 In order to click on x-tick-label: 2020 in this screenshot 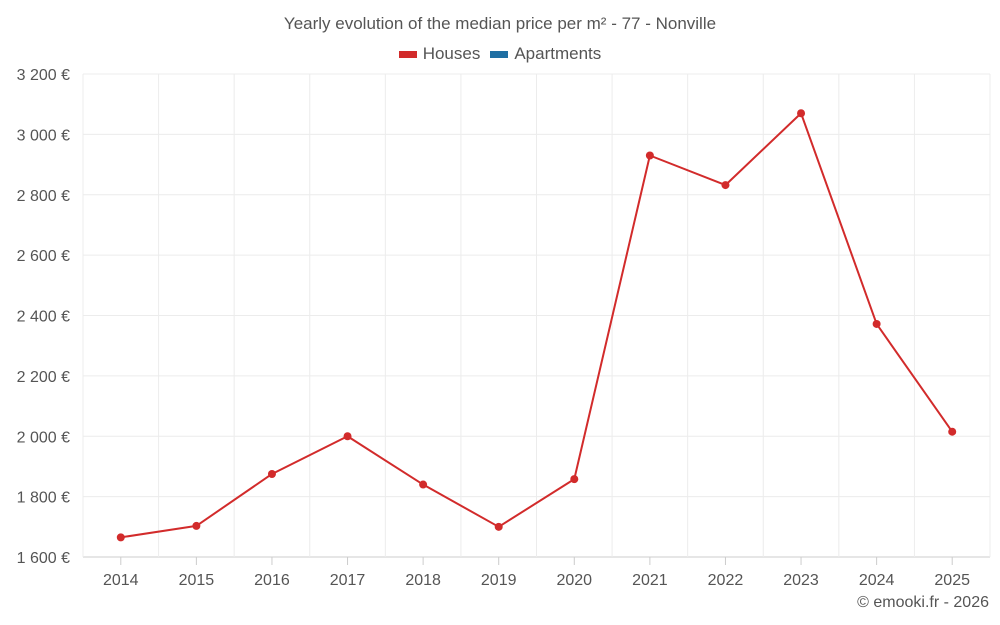, I will do `click(574, 580)`.